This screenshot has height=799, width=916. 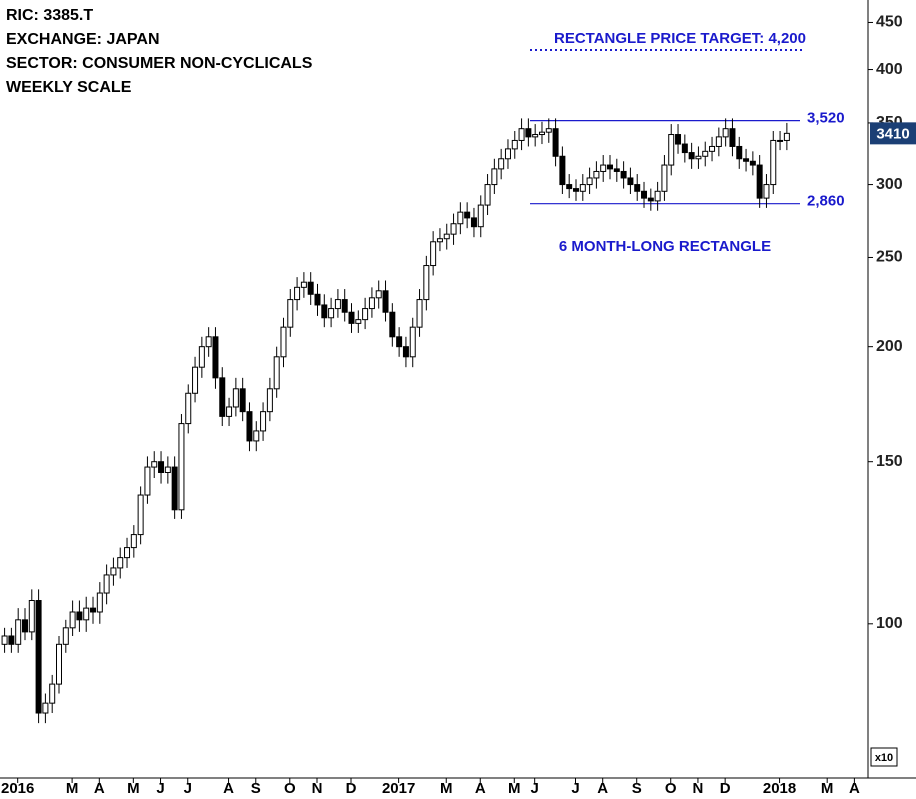 What do you see at coordinates (83, 39) in the screenshot?
I see `header-line: EXCHANGE: JAPAN` at bounding box center [83, 39].